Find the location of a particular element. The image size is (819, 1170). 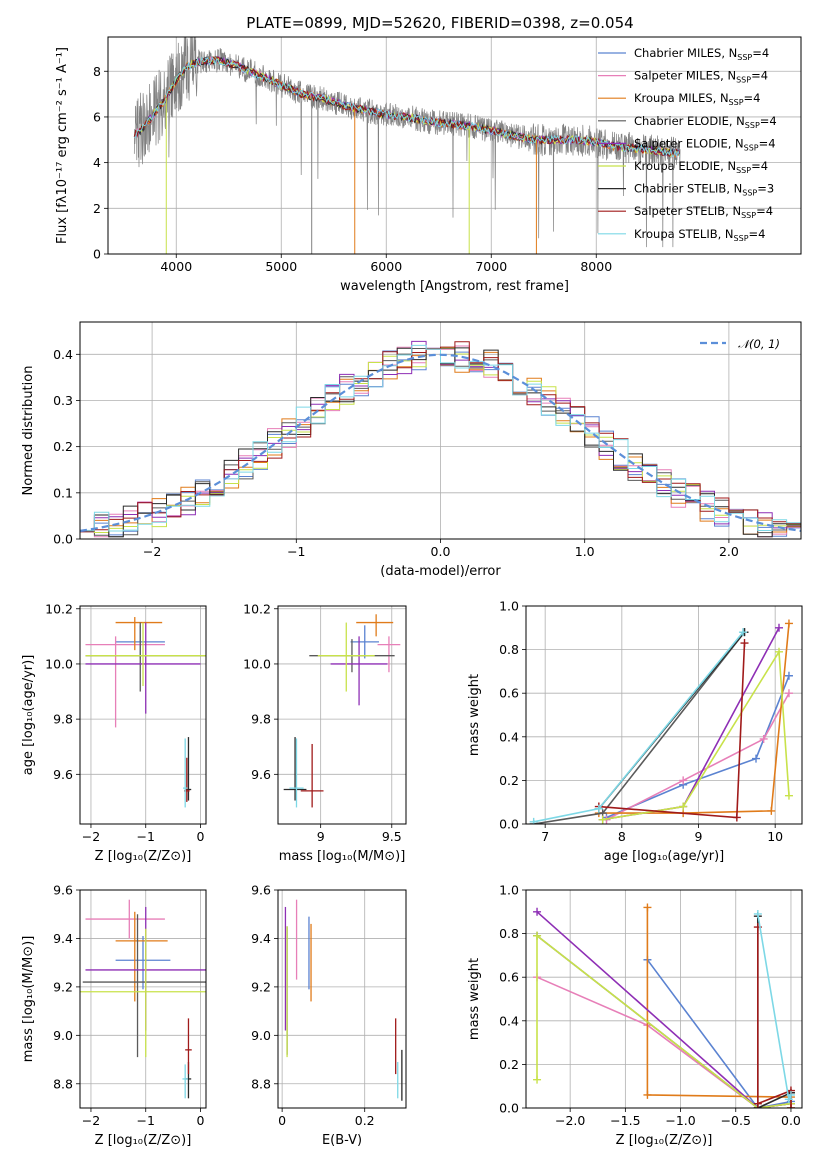

spectrum-model-line-kroupa-stelib is located at coordinates (407, 107).